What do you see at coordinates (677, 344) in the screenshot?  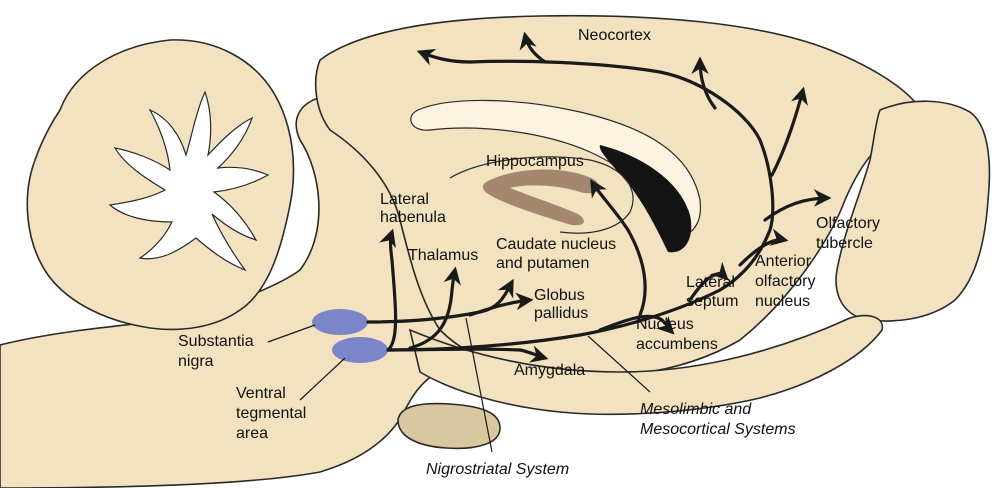 I see `label-nucleus-accumbens-line2: accumbens` at bounding box center [677, 344].